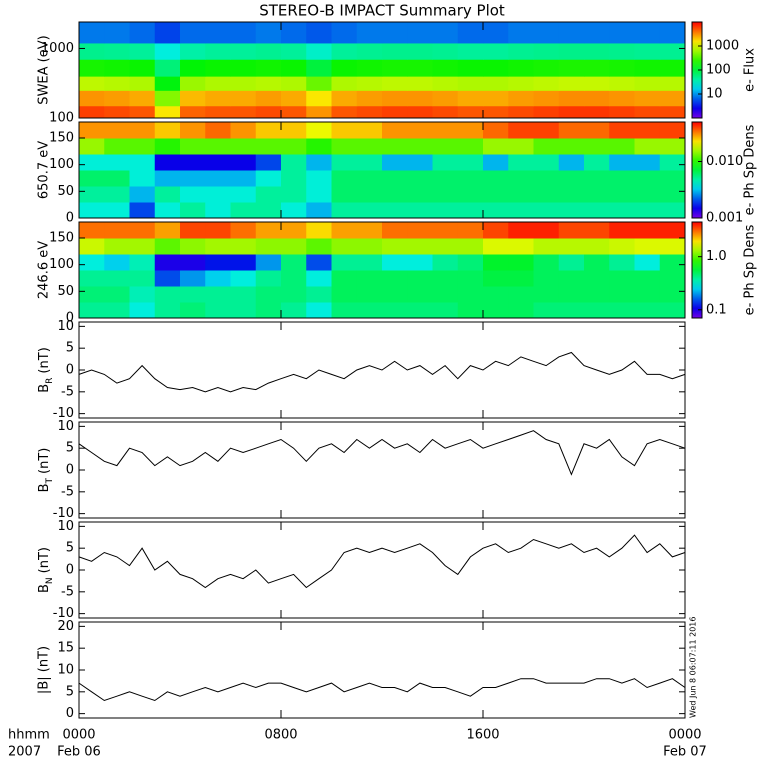 This screenshot has width=780, height=780. I want to click on y-axis-label-unit: (nT), so click(44, 461).